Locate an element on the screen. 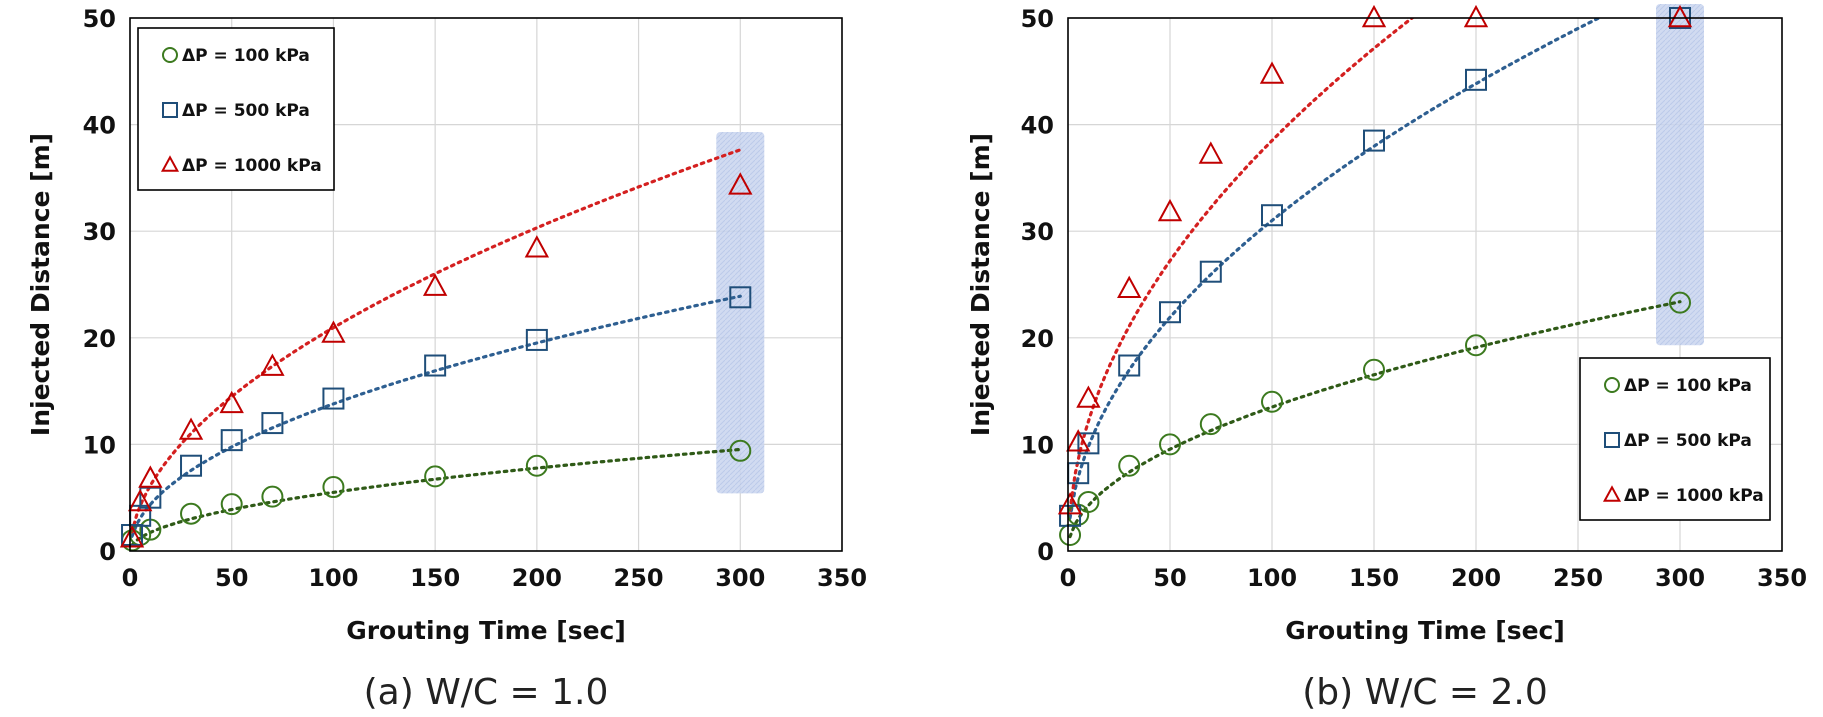 The height and width of the screenshot is (717, 1823). legend-label: ΔP = 500 kPa is located at coordinates (246, 111).